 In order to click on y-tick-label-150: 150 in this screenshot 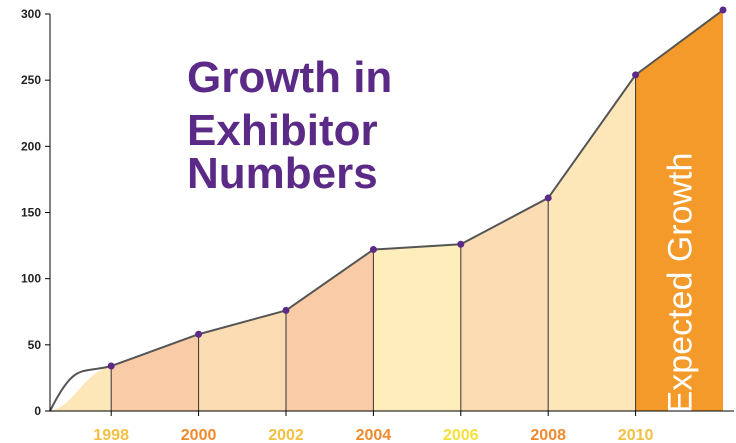, I will do `click(31, 213)`.